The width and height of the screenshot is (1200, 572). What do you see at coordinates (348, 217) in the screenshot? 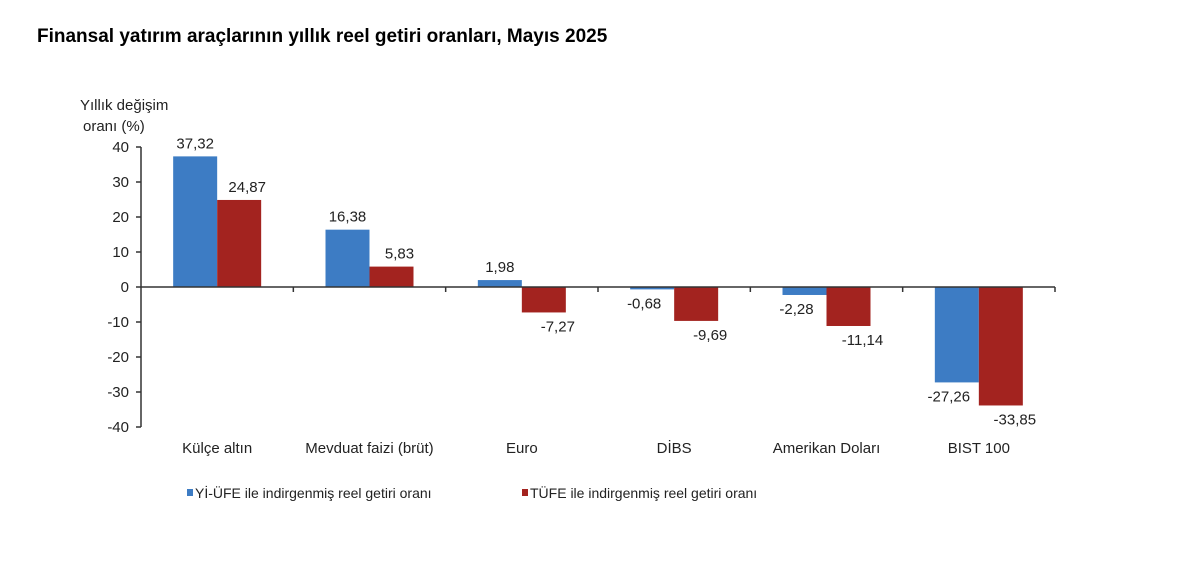
I see `data-label: 16,38` at bounding box center [348, 217].